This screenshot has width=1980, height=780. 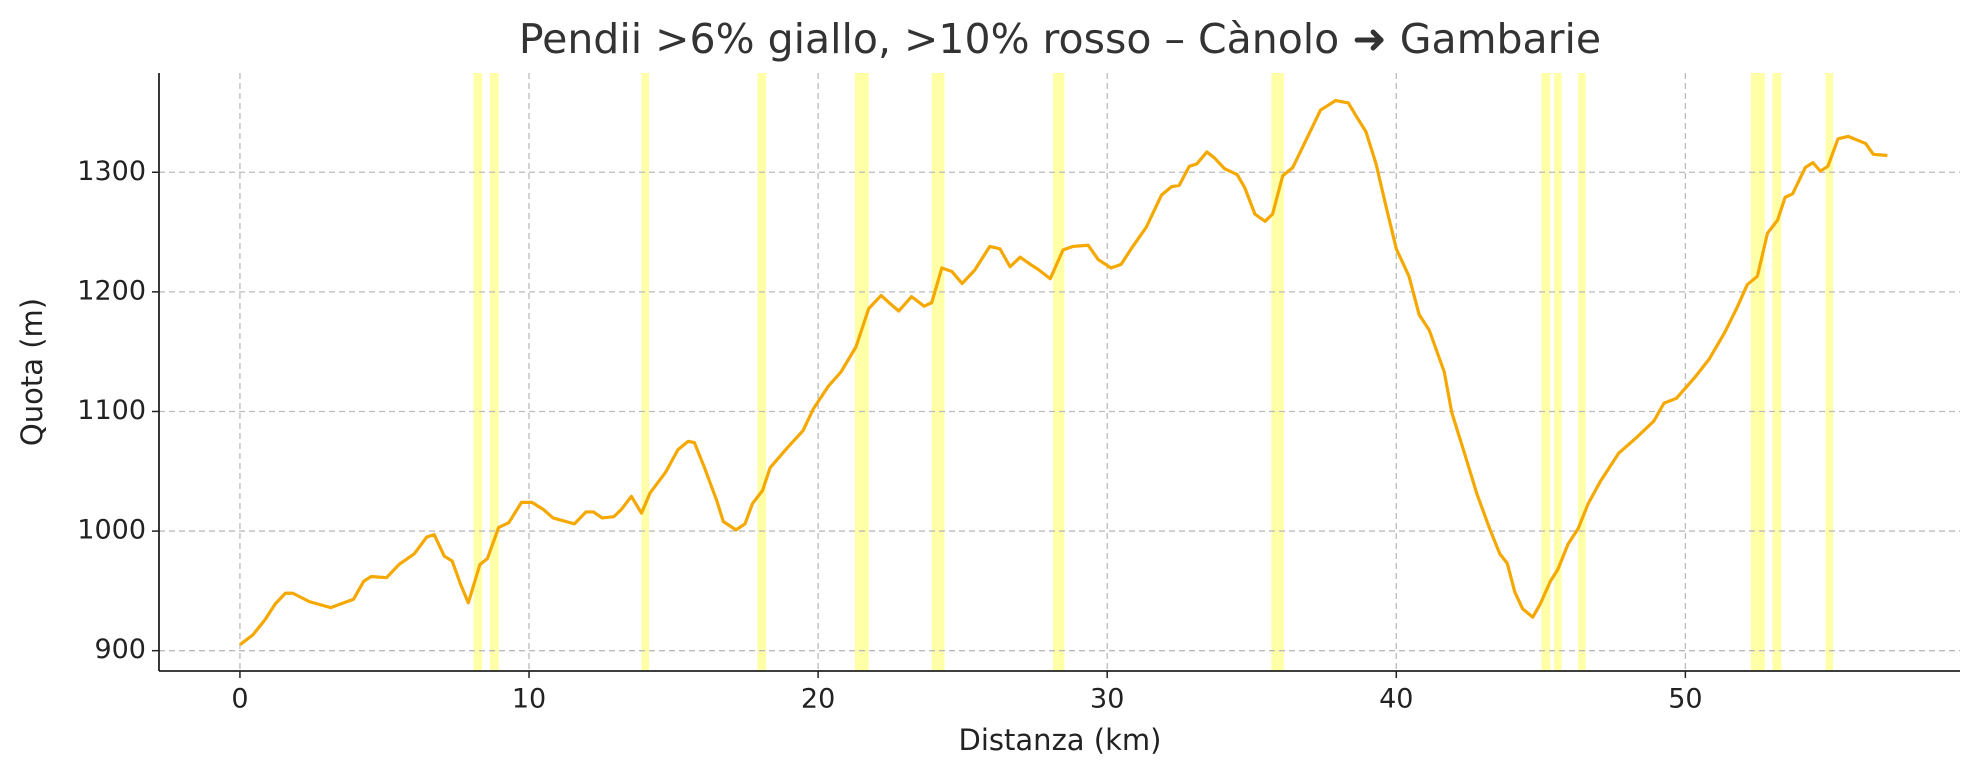 I want to click on y-tick-label: 1200, so click(x=111, y=290).